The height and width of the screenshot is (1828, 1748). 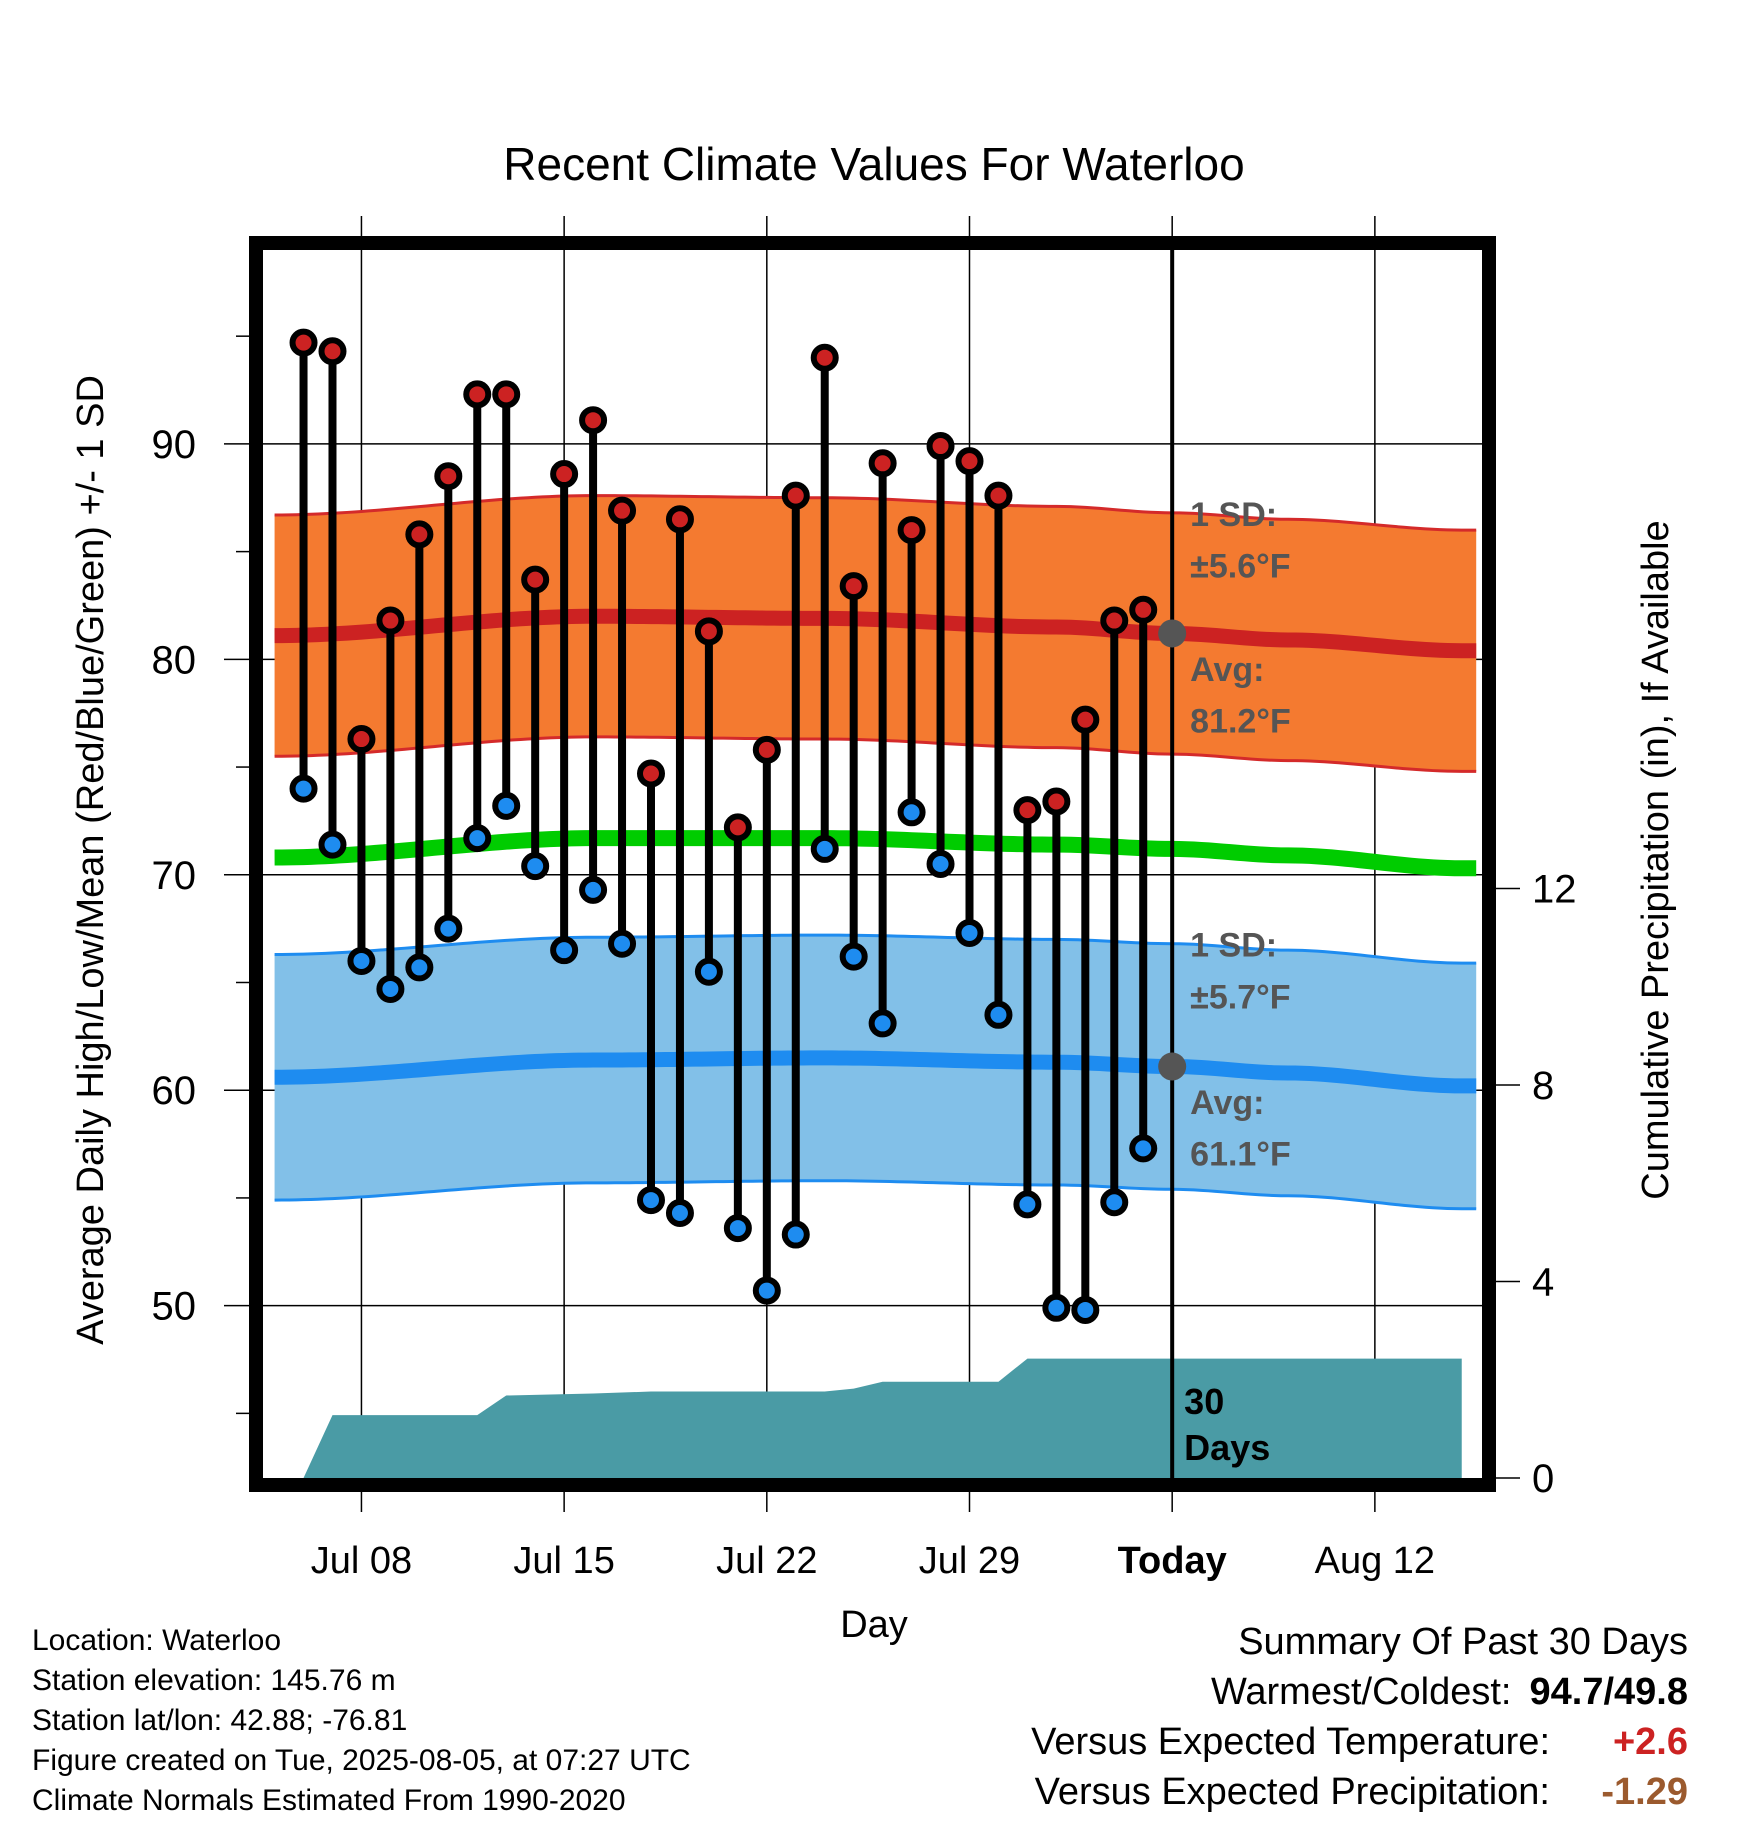 I want to click on x-tick-label: Today, so click(x=1172, y=1561).